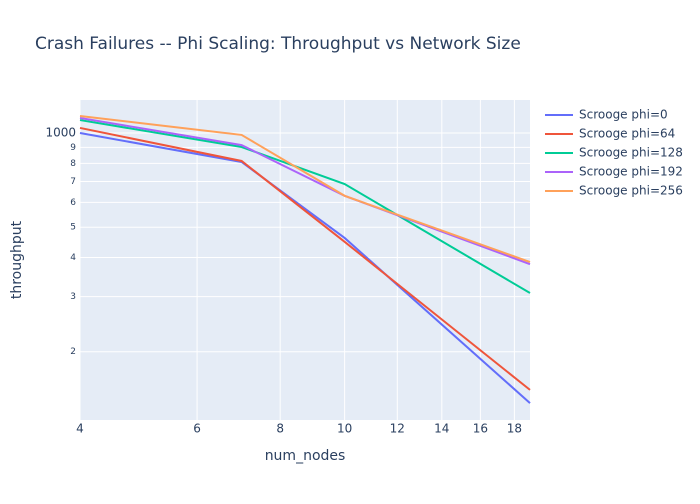 The height and width of the screenshot is (504, 700). What do you see at coordinates (305, 456) in the screenshot?
I see `x-axis-title: num_nodes` at bounding box center [305, 456].